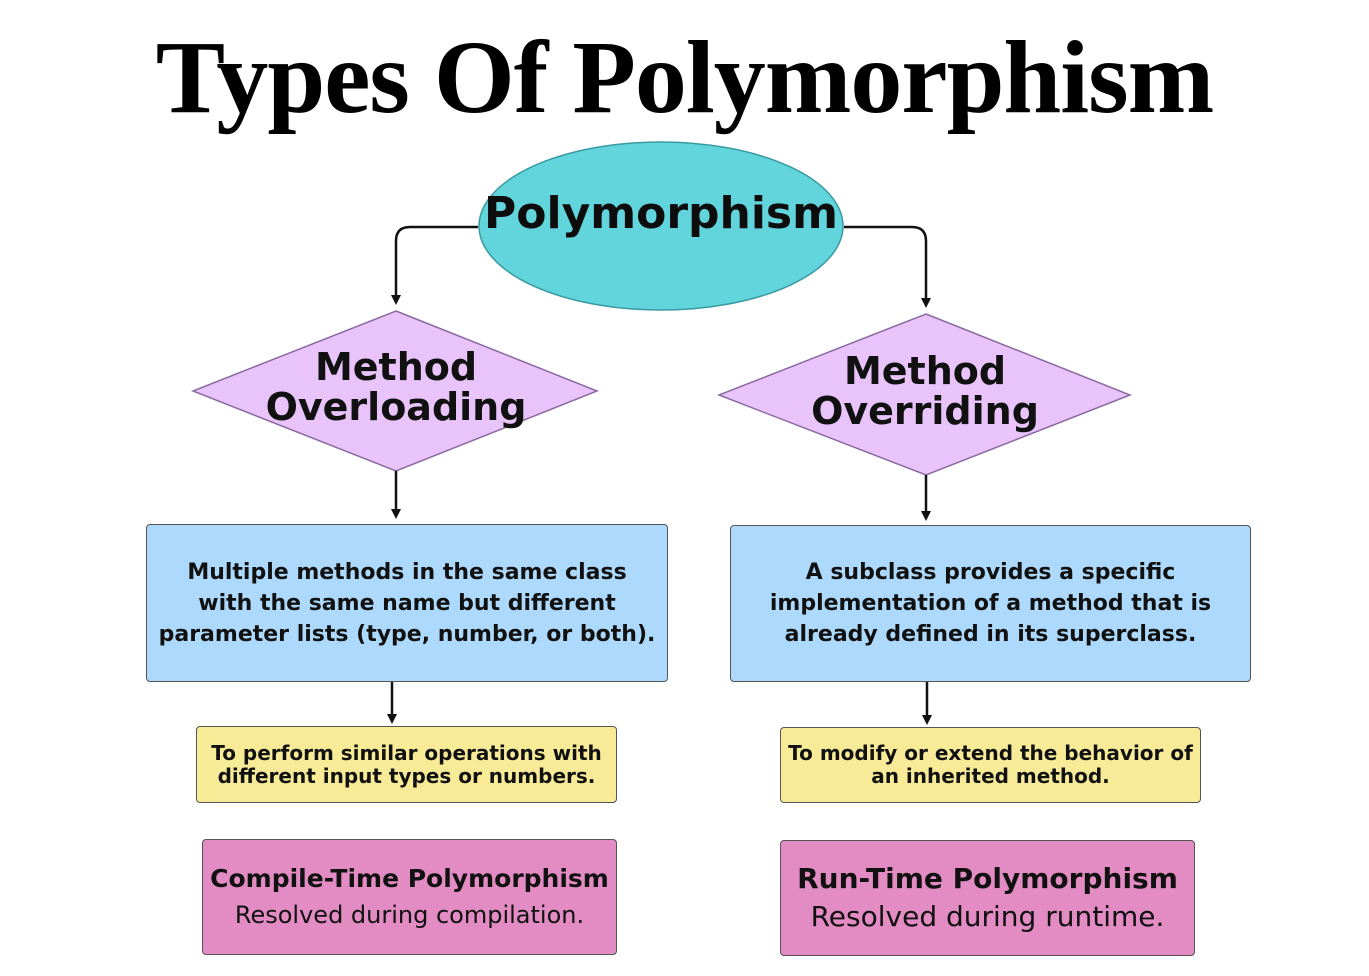 Image resolution: width=1369 pixels, height=976 pixels. Describe the element at coordinates (990, 776) in the screenshot. I see `right-purpose-line2: an inherited method.` at that location.